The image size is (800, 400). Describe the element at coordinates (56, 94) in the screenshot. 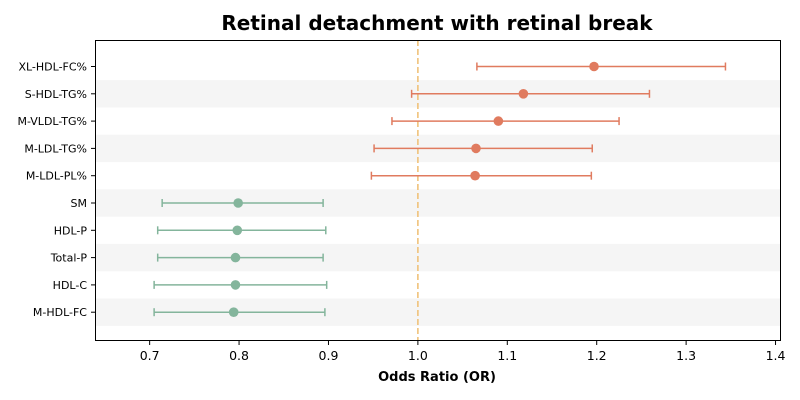

I see `y-tick-label: S-HDL-TG%` at that location.